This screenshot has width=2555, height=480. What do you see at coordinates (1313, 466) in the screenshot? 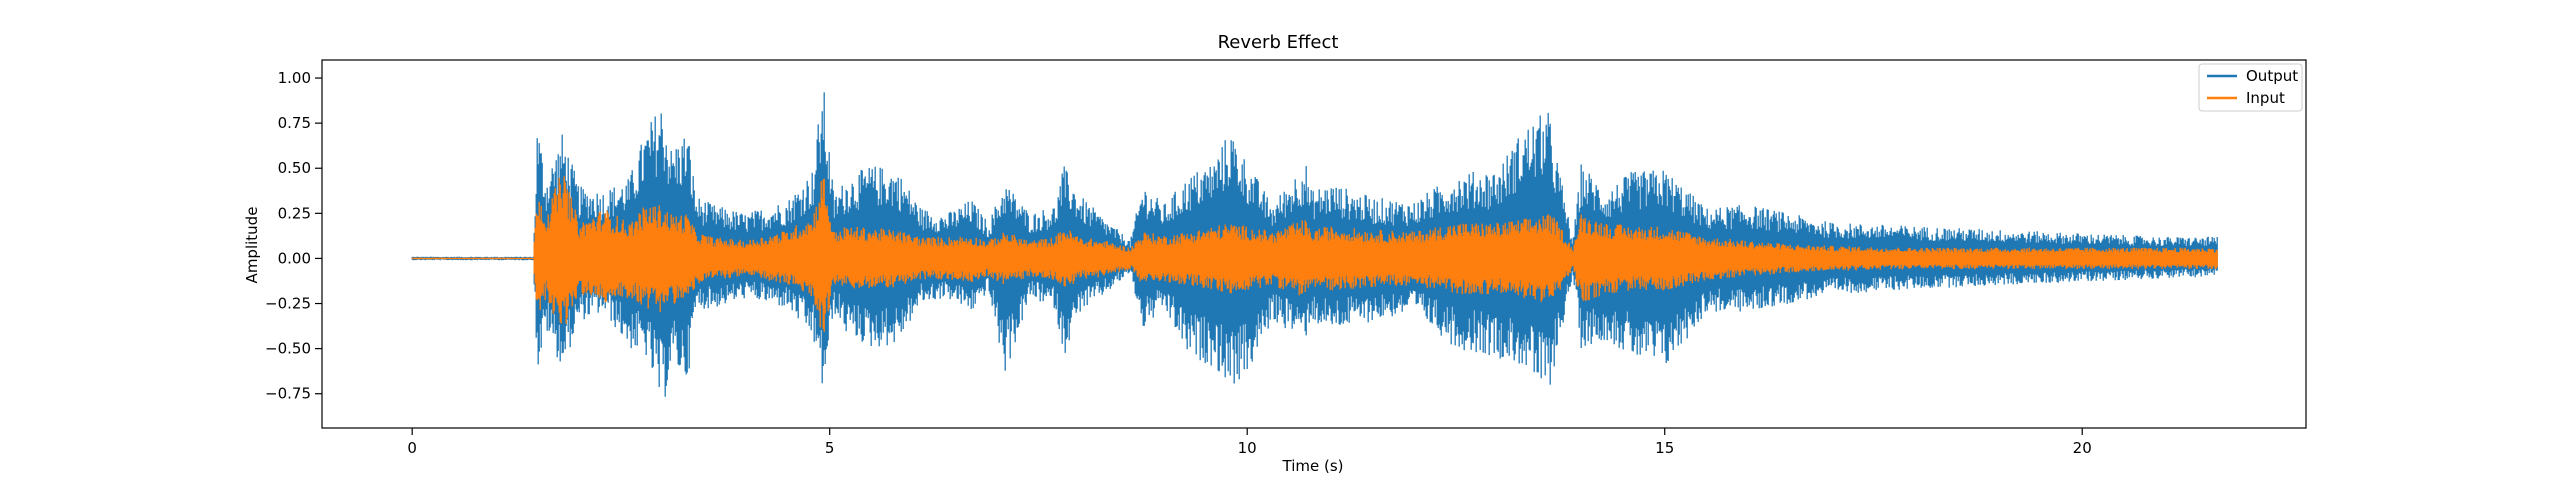
I see `x-axis-label: Time (s)` at bounding box center [1313, 466].